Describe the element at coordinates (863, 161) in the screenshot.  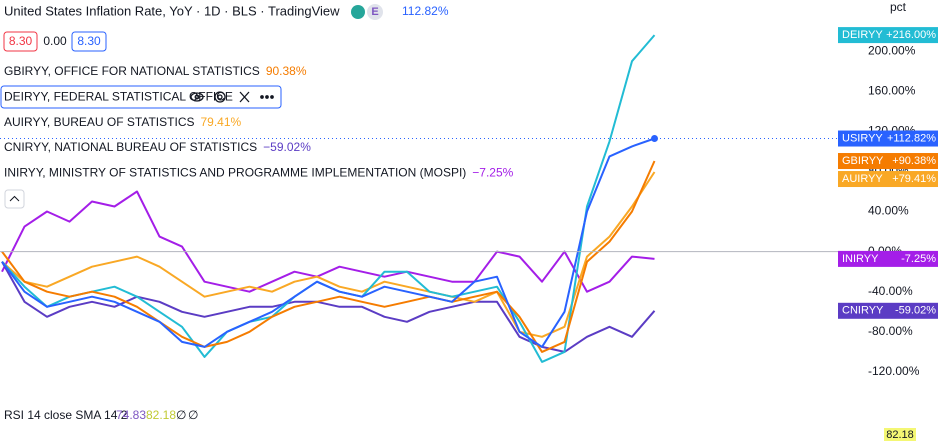
I see `price-tag-name: GBIRYY` at that location.